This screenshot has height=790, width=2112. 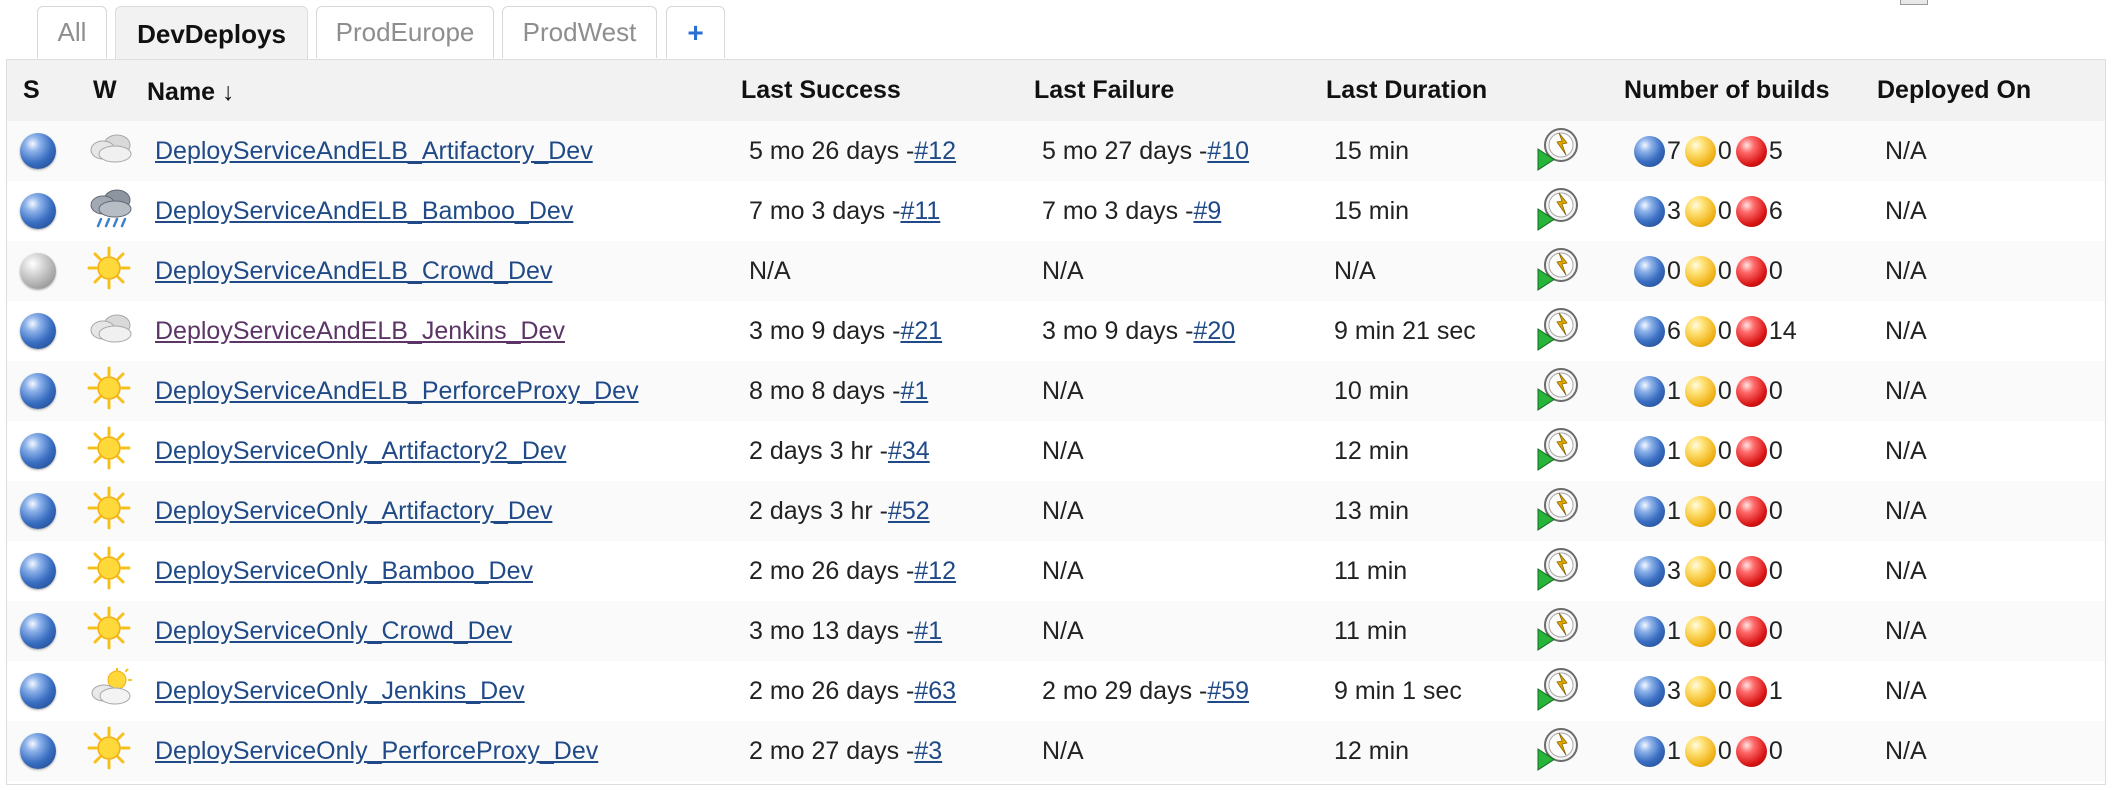 What do you see at coordinates (1104, 90) in the screenshot?
I see `header-last-failure: Last Failure` at bounding box center [1104, 90].